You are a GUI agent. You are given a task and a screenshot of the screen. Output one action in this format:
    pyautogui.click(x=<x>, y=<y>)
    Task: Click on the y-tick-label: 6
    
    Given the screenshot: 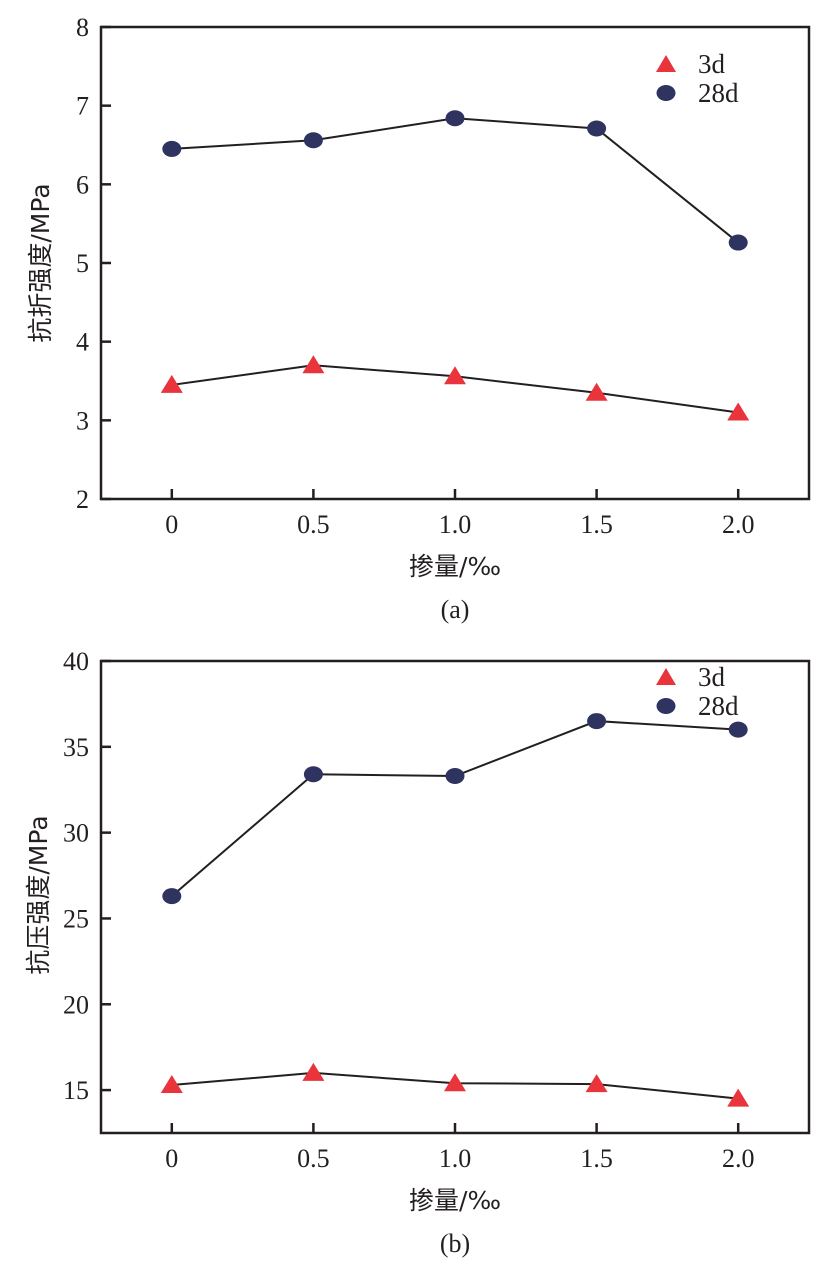 What is the action you would take?
    pyautogui.click(x=82, y=184)
    